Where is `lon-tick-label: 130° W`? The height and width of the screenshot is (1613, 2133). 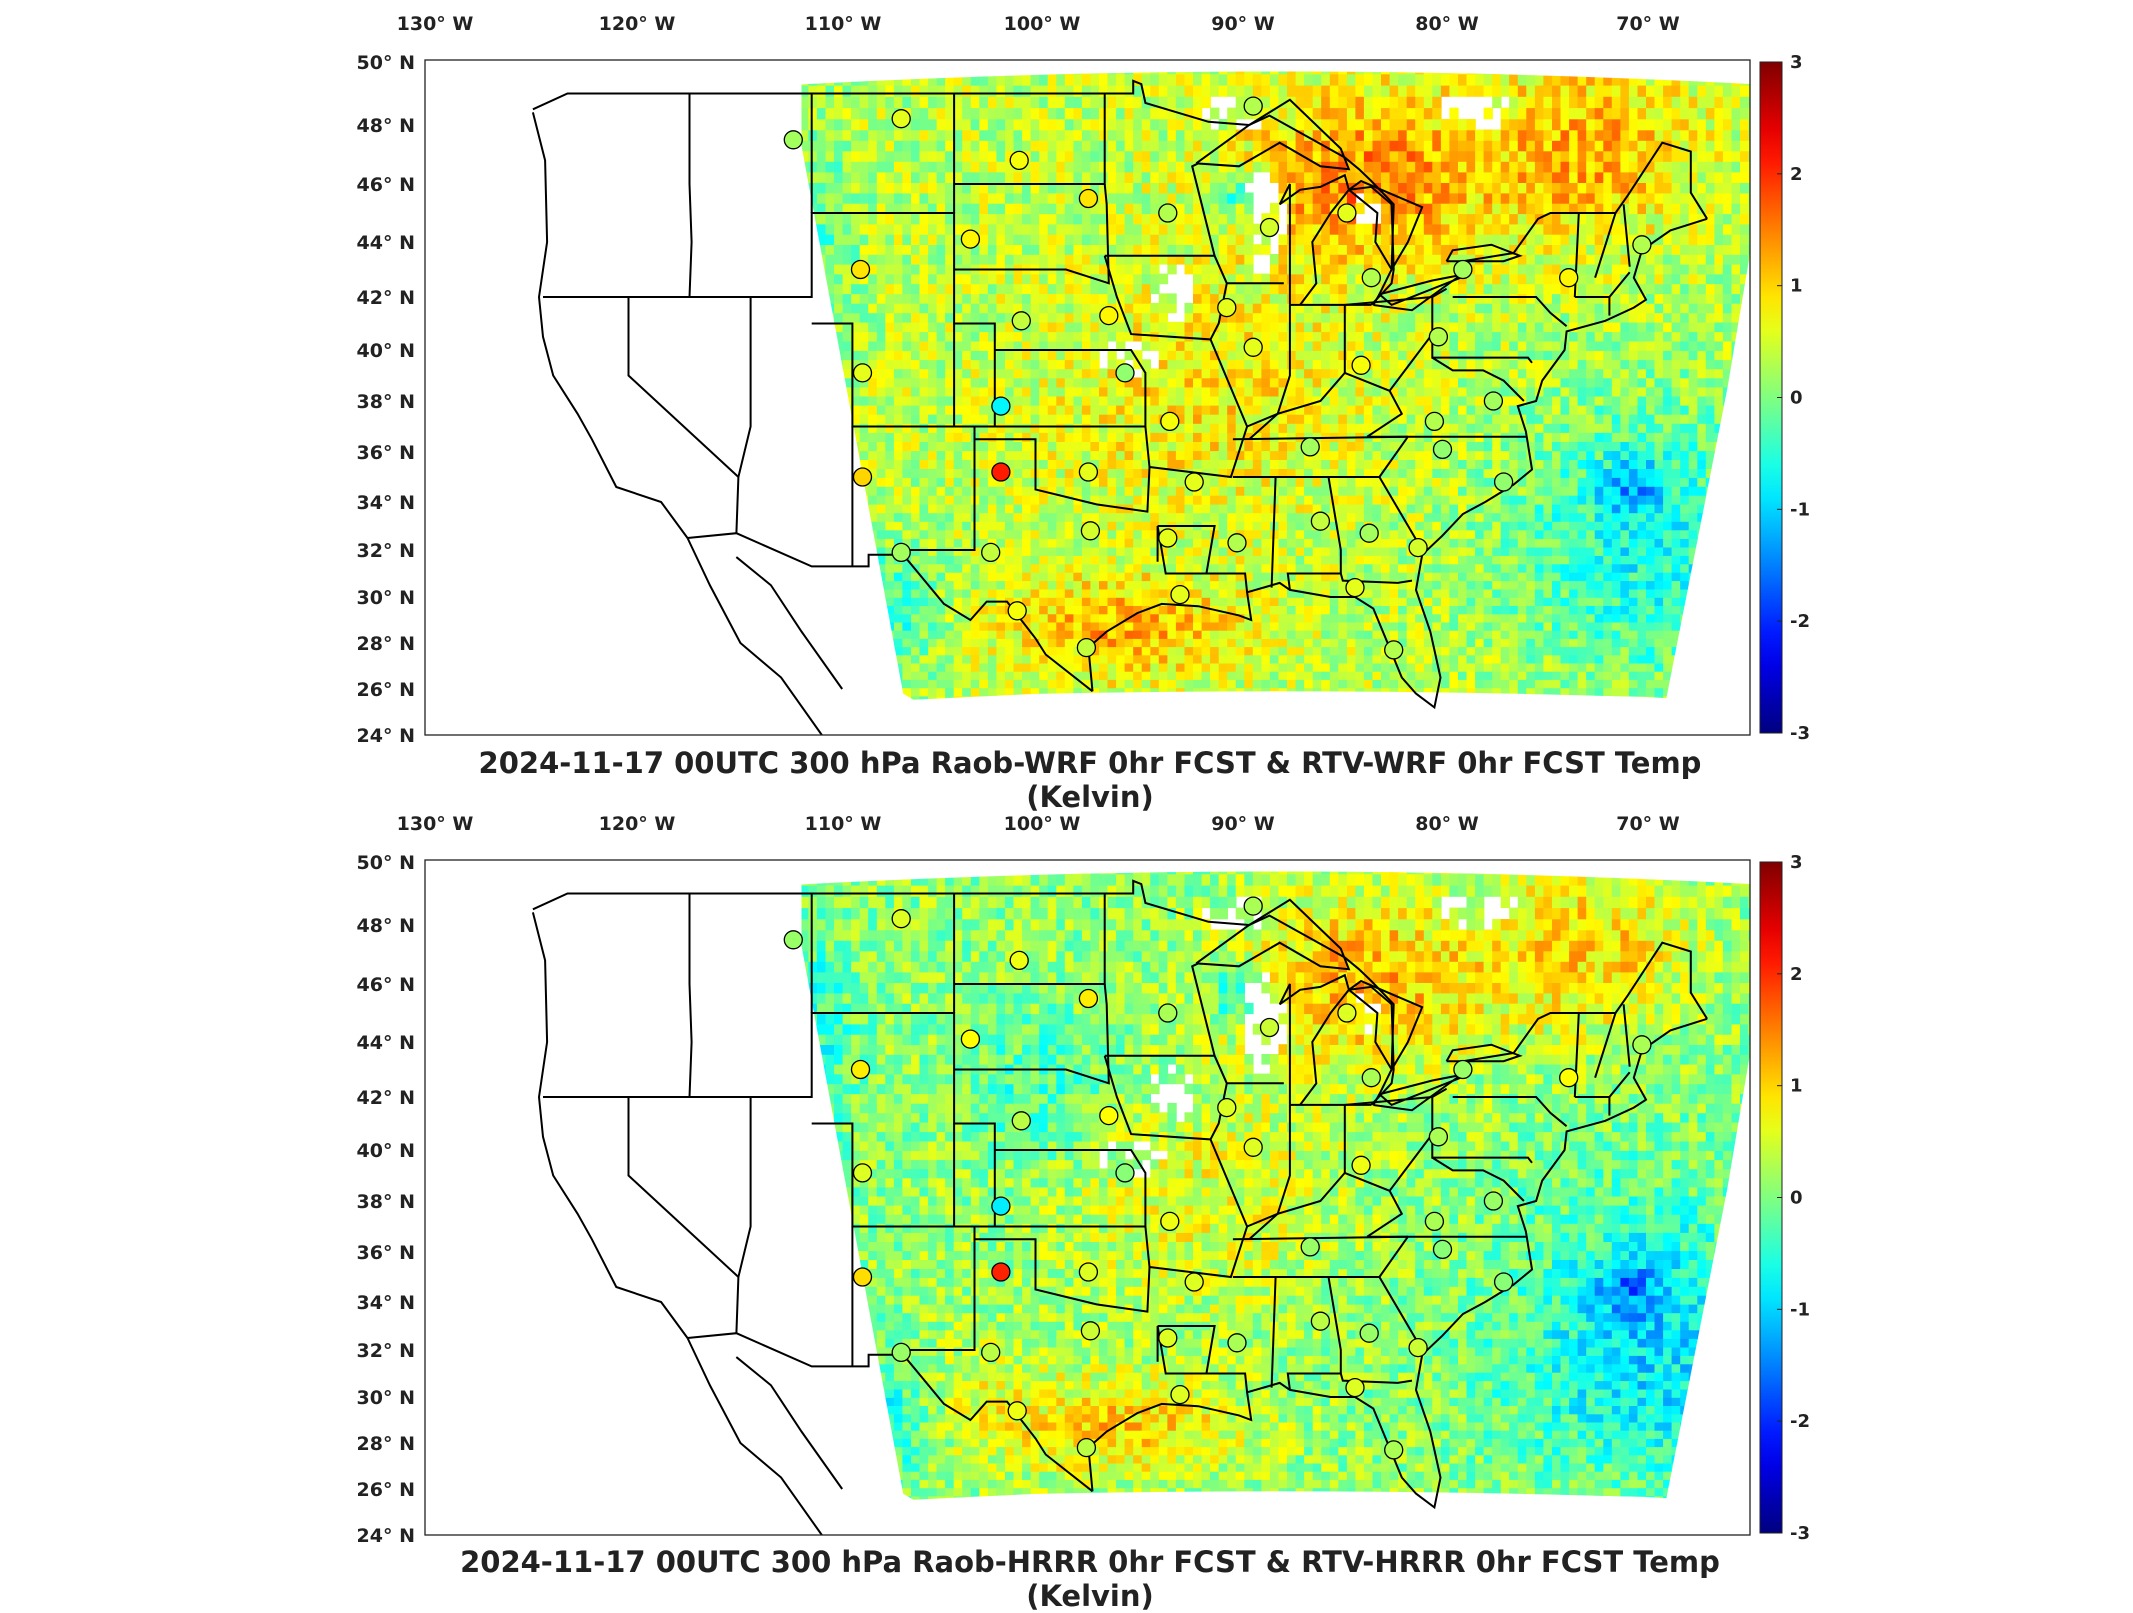
lon-tick-label: 130° W is located at coordinates (435, 824).